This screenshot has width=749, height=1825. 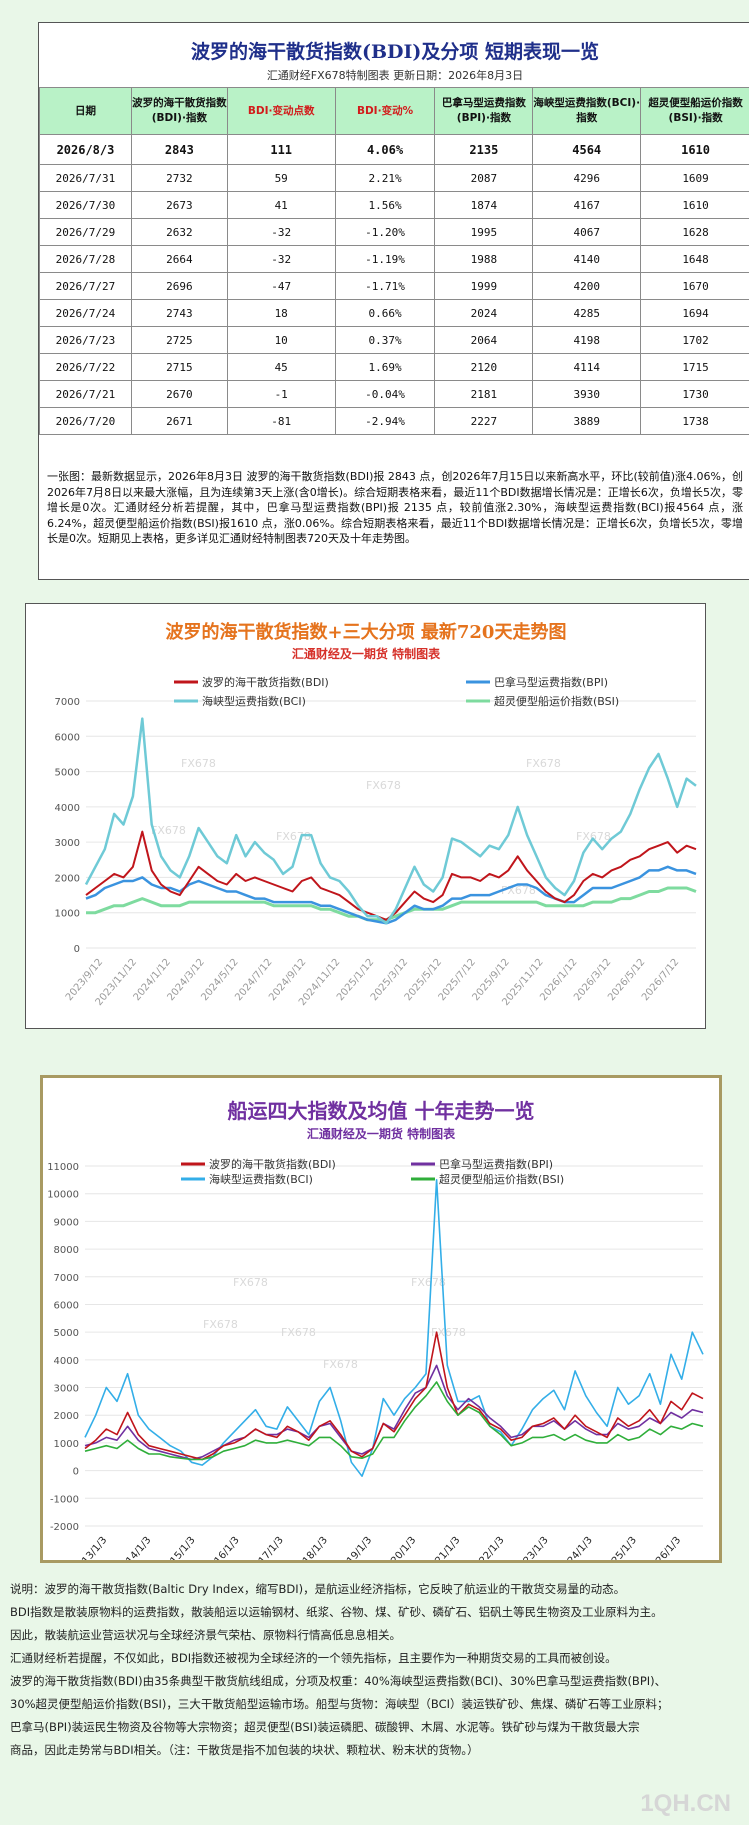 I want to click on cell-bsi: 1628, so click(x=694, y=232).